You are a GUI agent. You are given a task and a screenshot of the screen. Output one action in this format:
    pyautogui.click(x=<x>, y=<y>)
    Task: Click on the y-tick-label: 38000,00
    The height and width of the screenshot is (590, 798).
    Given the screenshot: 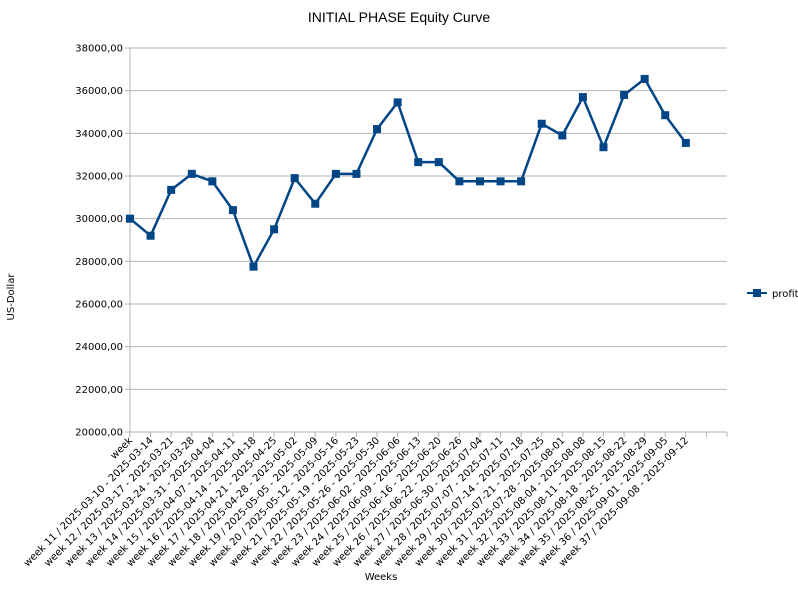 What is the action you would take?
    pyautogui.click(x=99, y=49)
    